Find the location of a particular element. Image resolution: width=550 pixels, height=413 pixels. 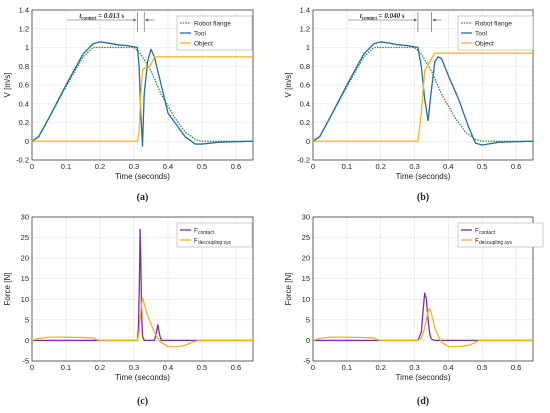

panel-label: (c) is located at coordinates (142, 401).